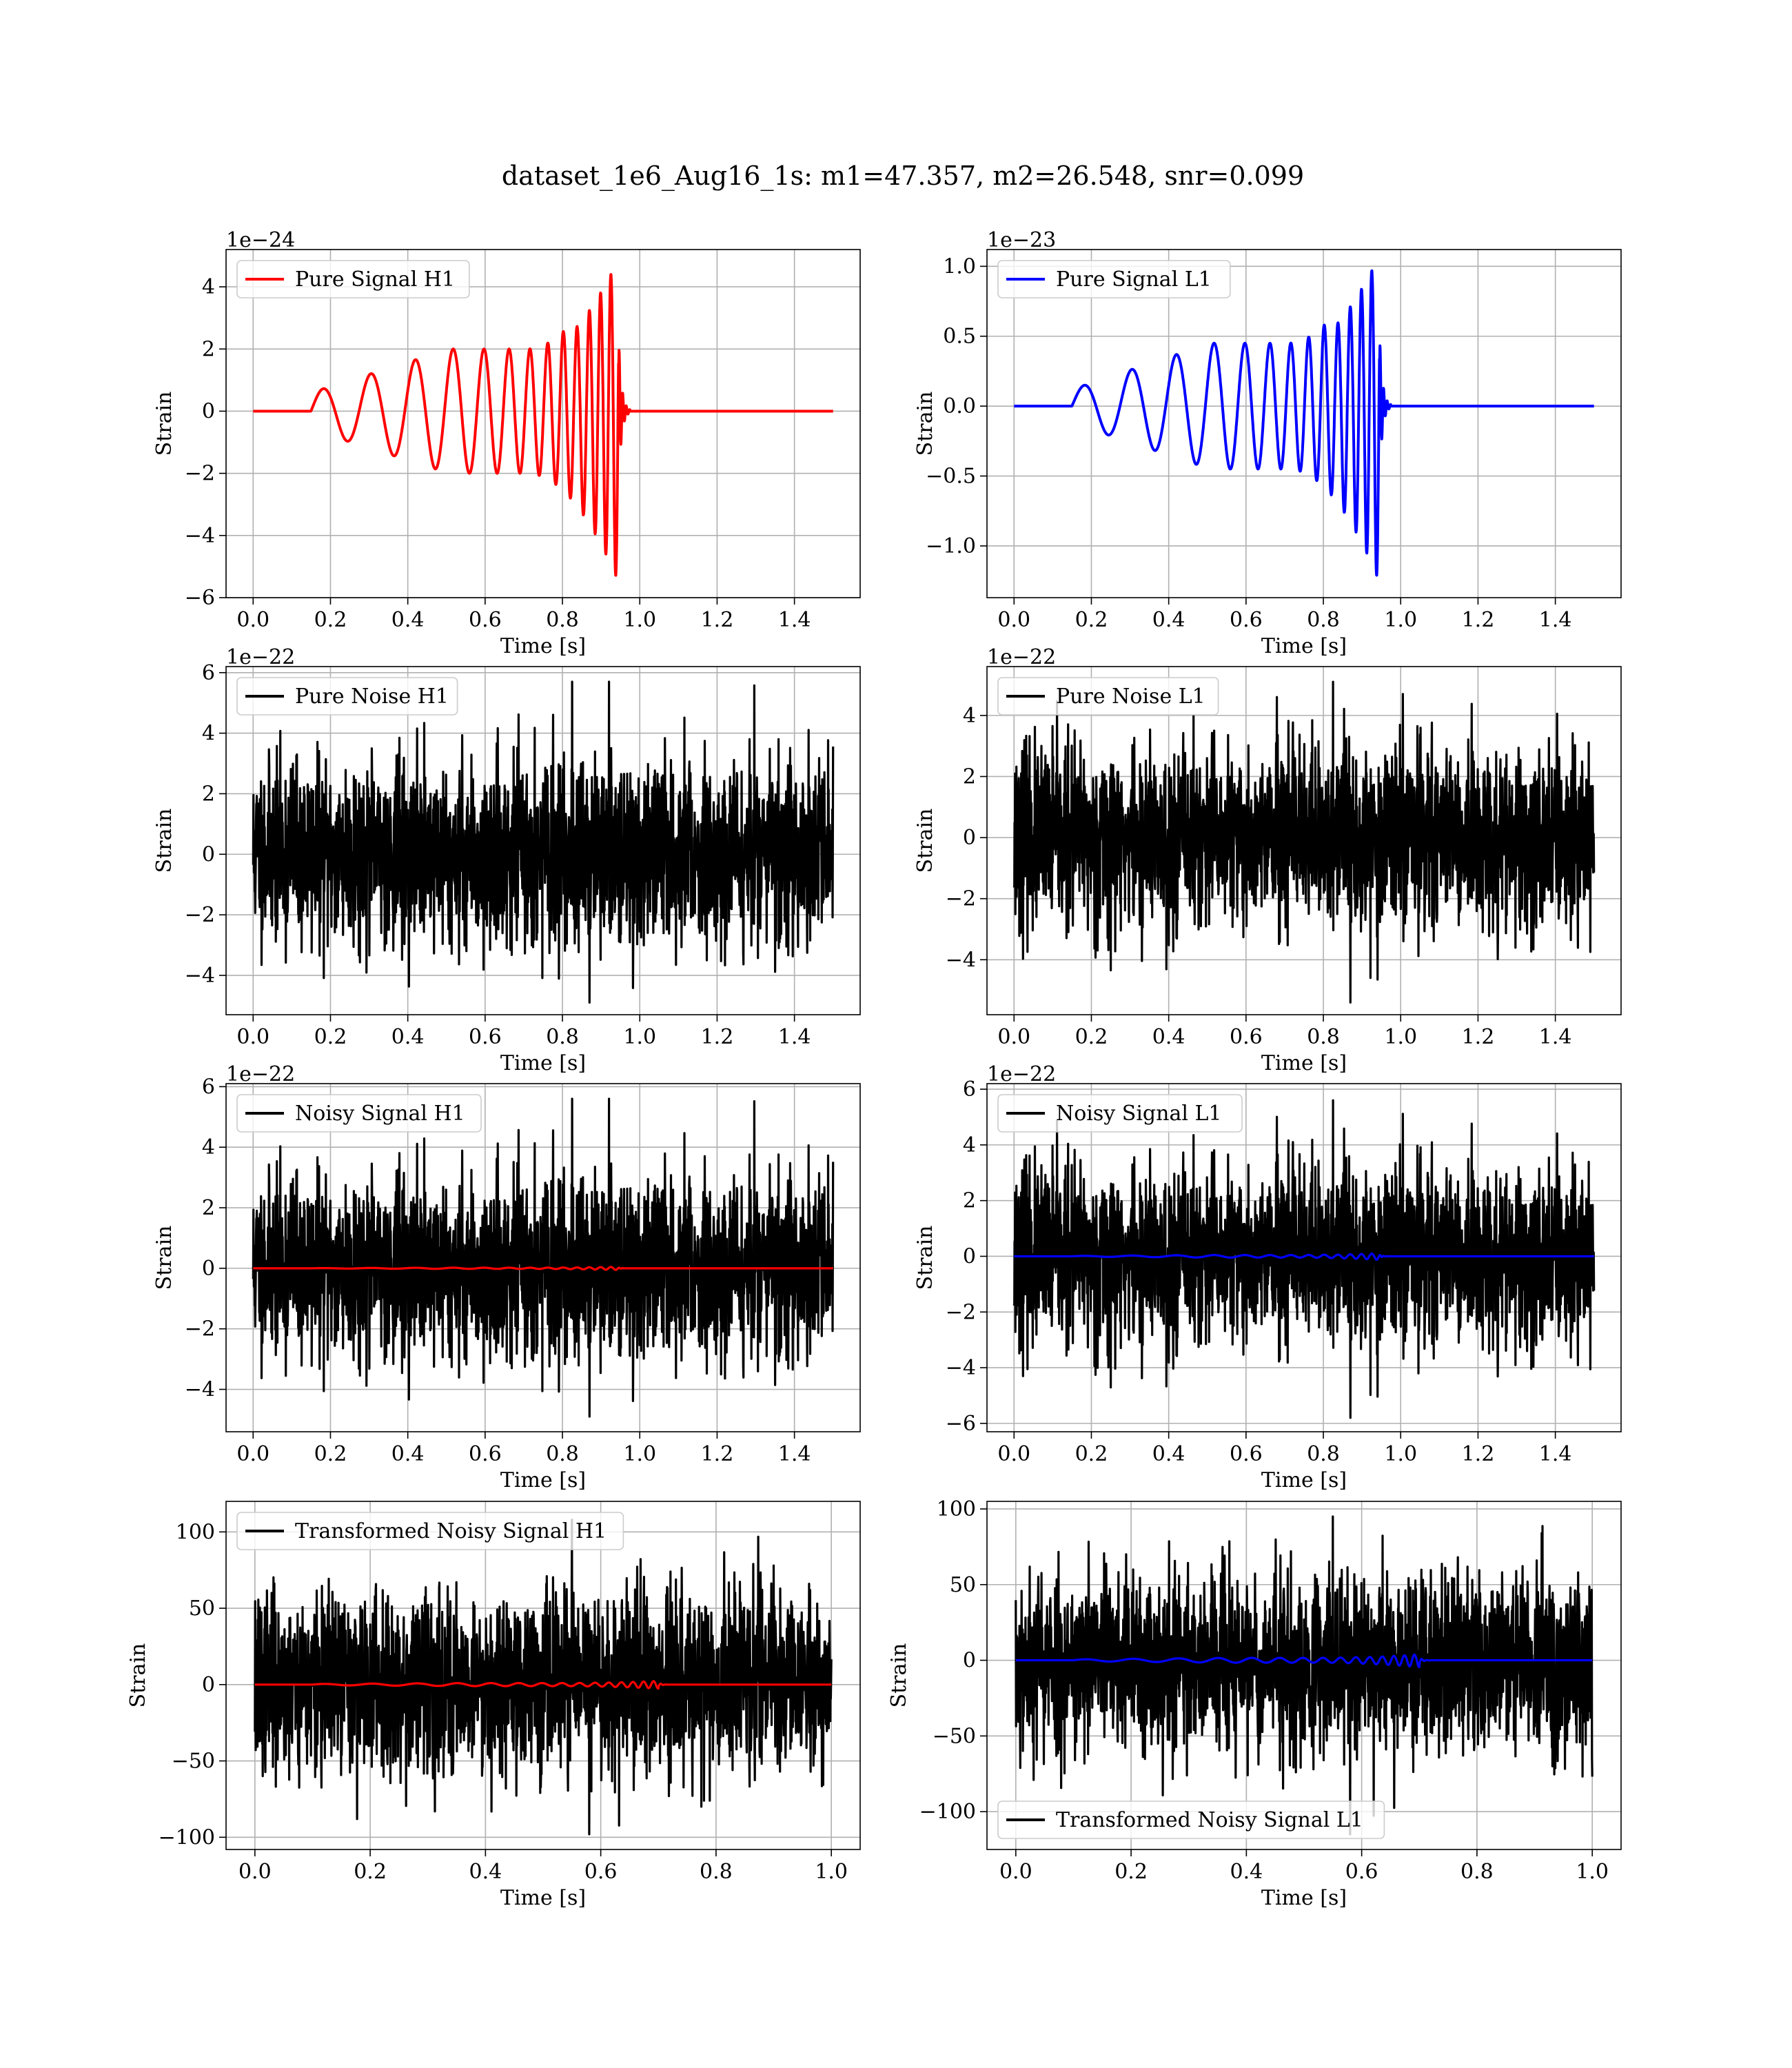 The height and width of the screenshot is (2068, 1792). What do you see at coordinates (1021, 240) in the screenshot?
I see `y-offset-label: 1e−23` at bounding box center [1021, 240].